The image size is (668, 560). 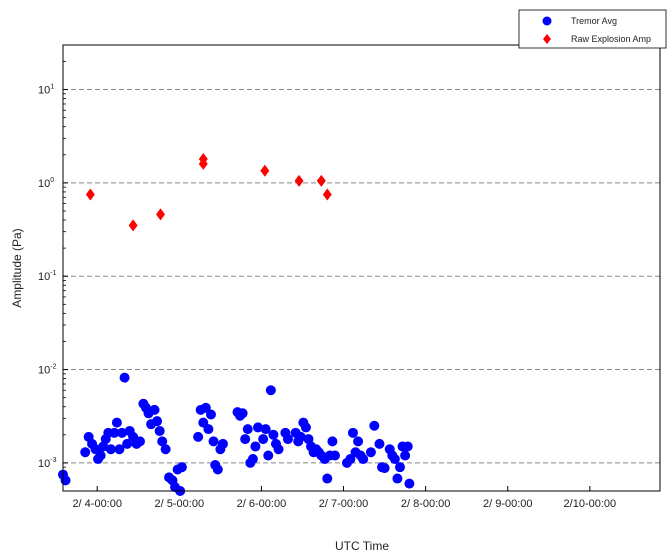 I want to click on legend-marker-tremor-avg, so click(x=547, y=21).